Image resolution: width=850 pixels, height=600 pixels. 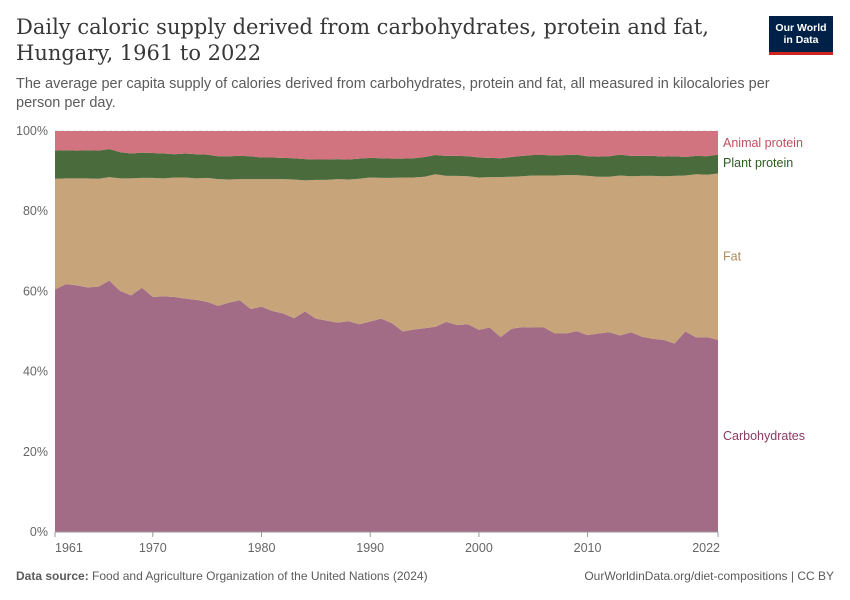 What do you see at coordinates (35, 452) in the screenshot?
I see `y-tick-label: 20%` at bounding box center [35, 452].